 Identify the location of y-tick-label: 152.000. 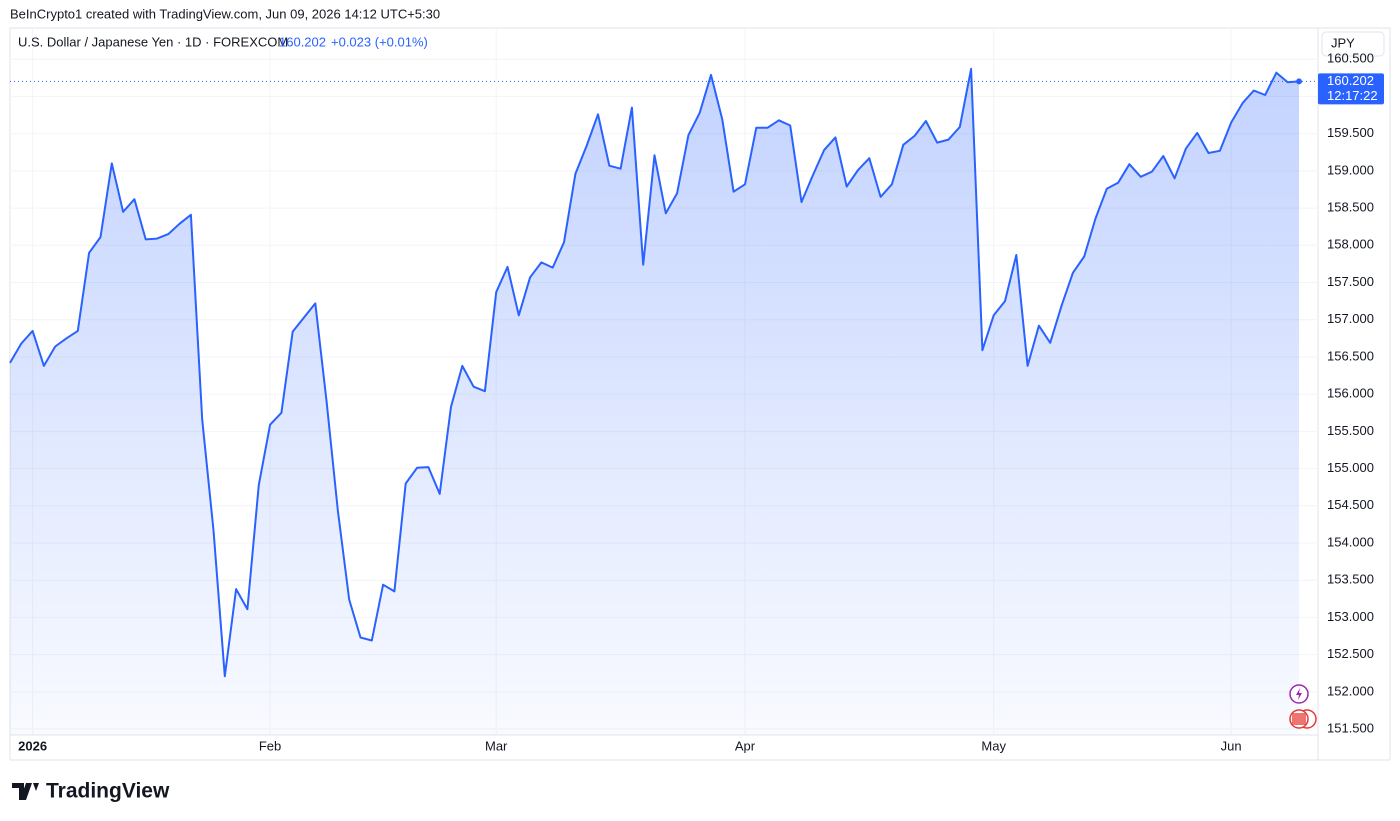
(1350, 690).